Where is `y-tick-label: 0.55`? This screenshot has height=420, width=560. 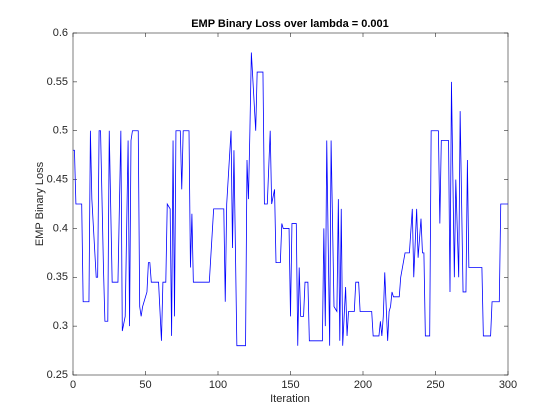
y-tick-label: 0.55 is located at coordinates (57, 82).